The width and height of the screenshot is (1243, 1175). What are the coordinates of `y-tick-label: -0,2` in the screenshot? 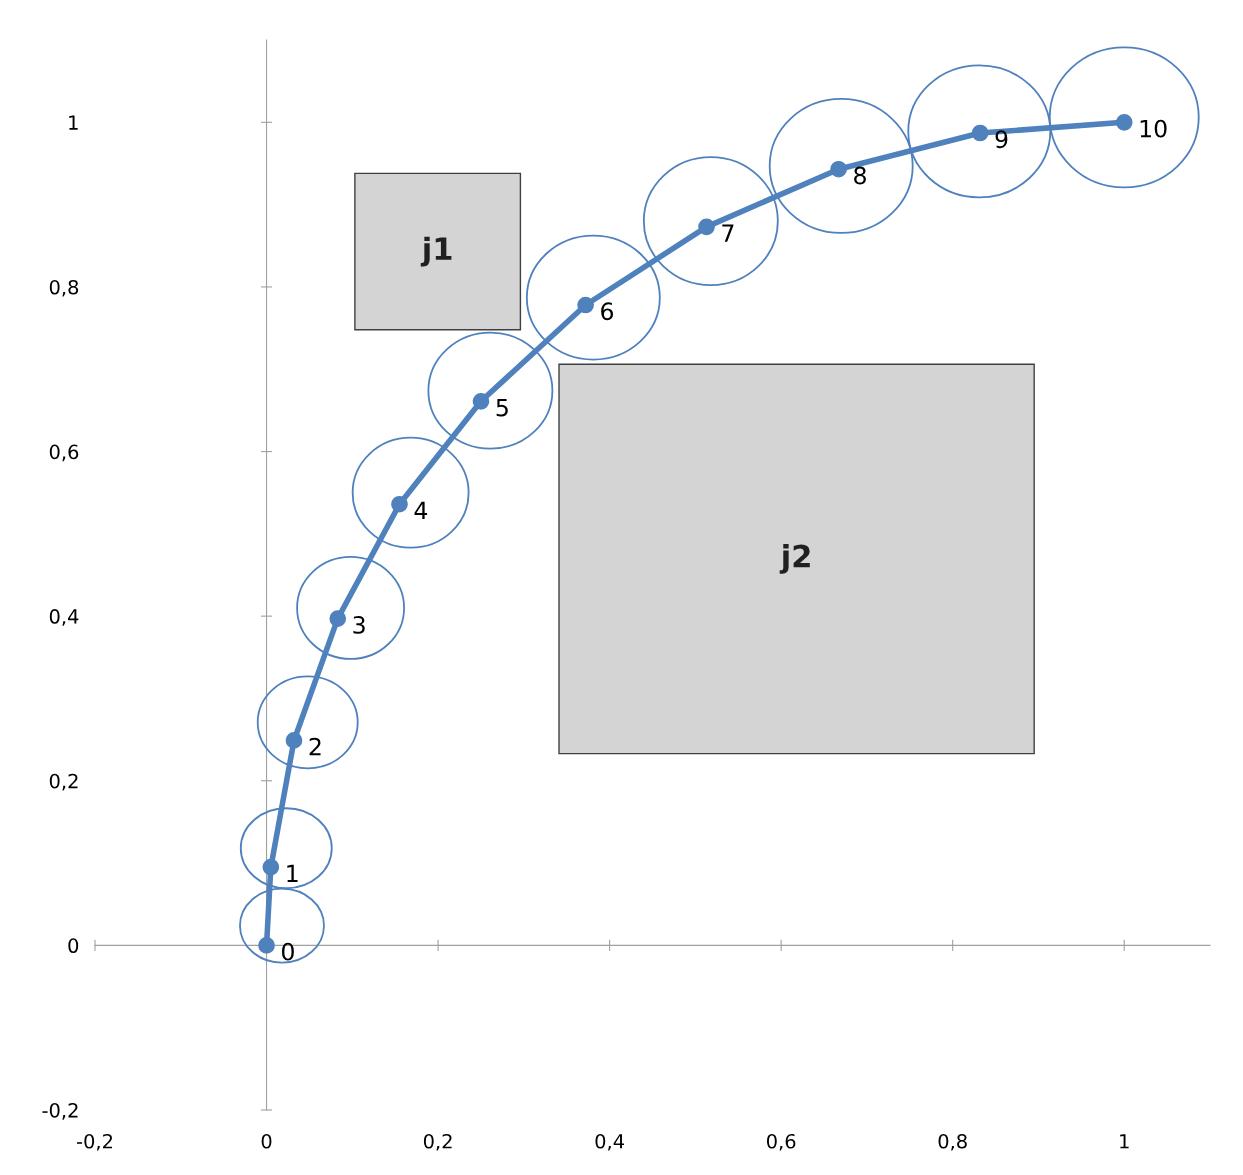 It's located at (60, 1111).